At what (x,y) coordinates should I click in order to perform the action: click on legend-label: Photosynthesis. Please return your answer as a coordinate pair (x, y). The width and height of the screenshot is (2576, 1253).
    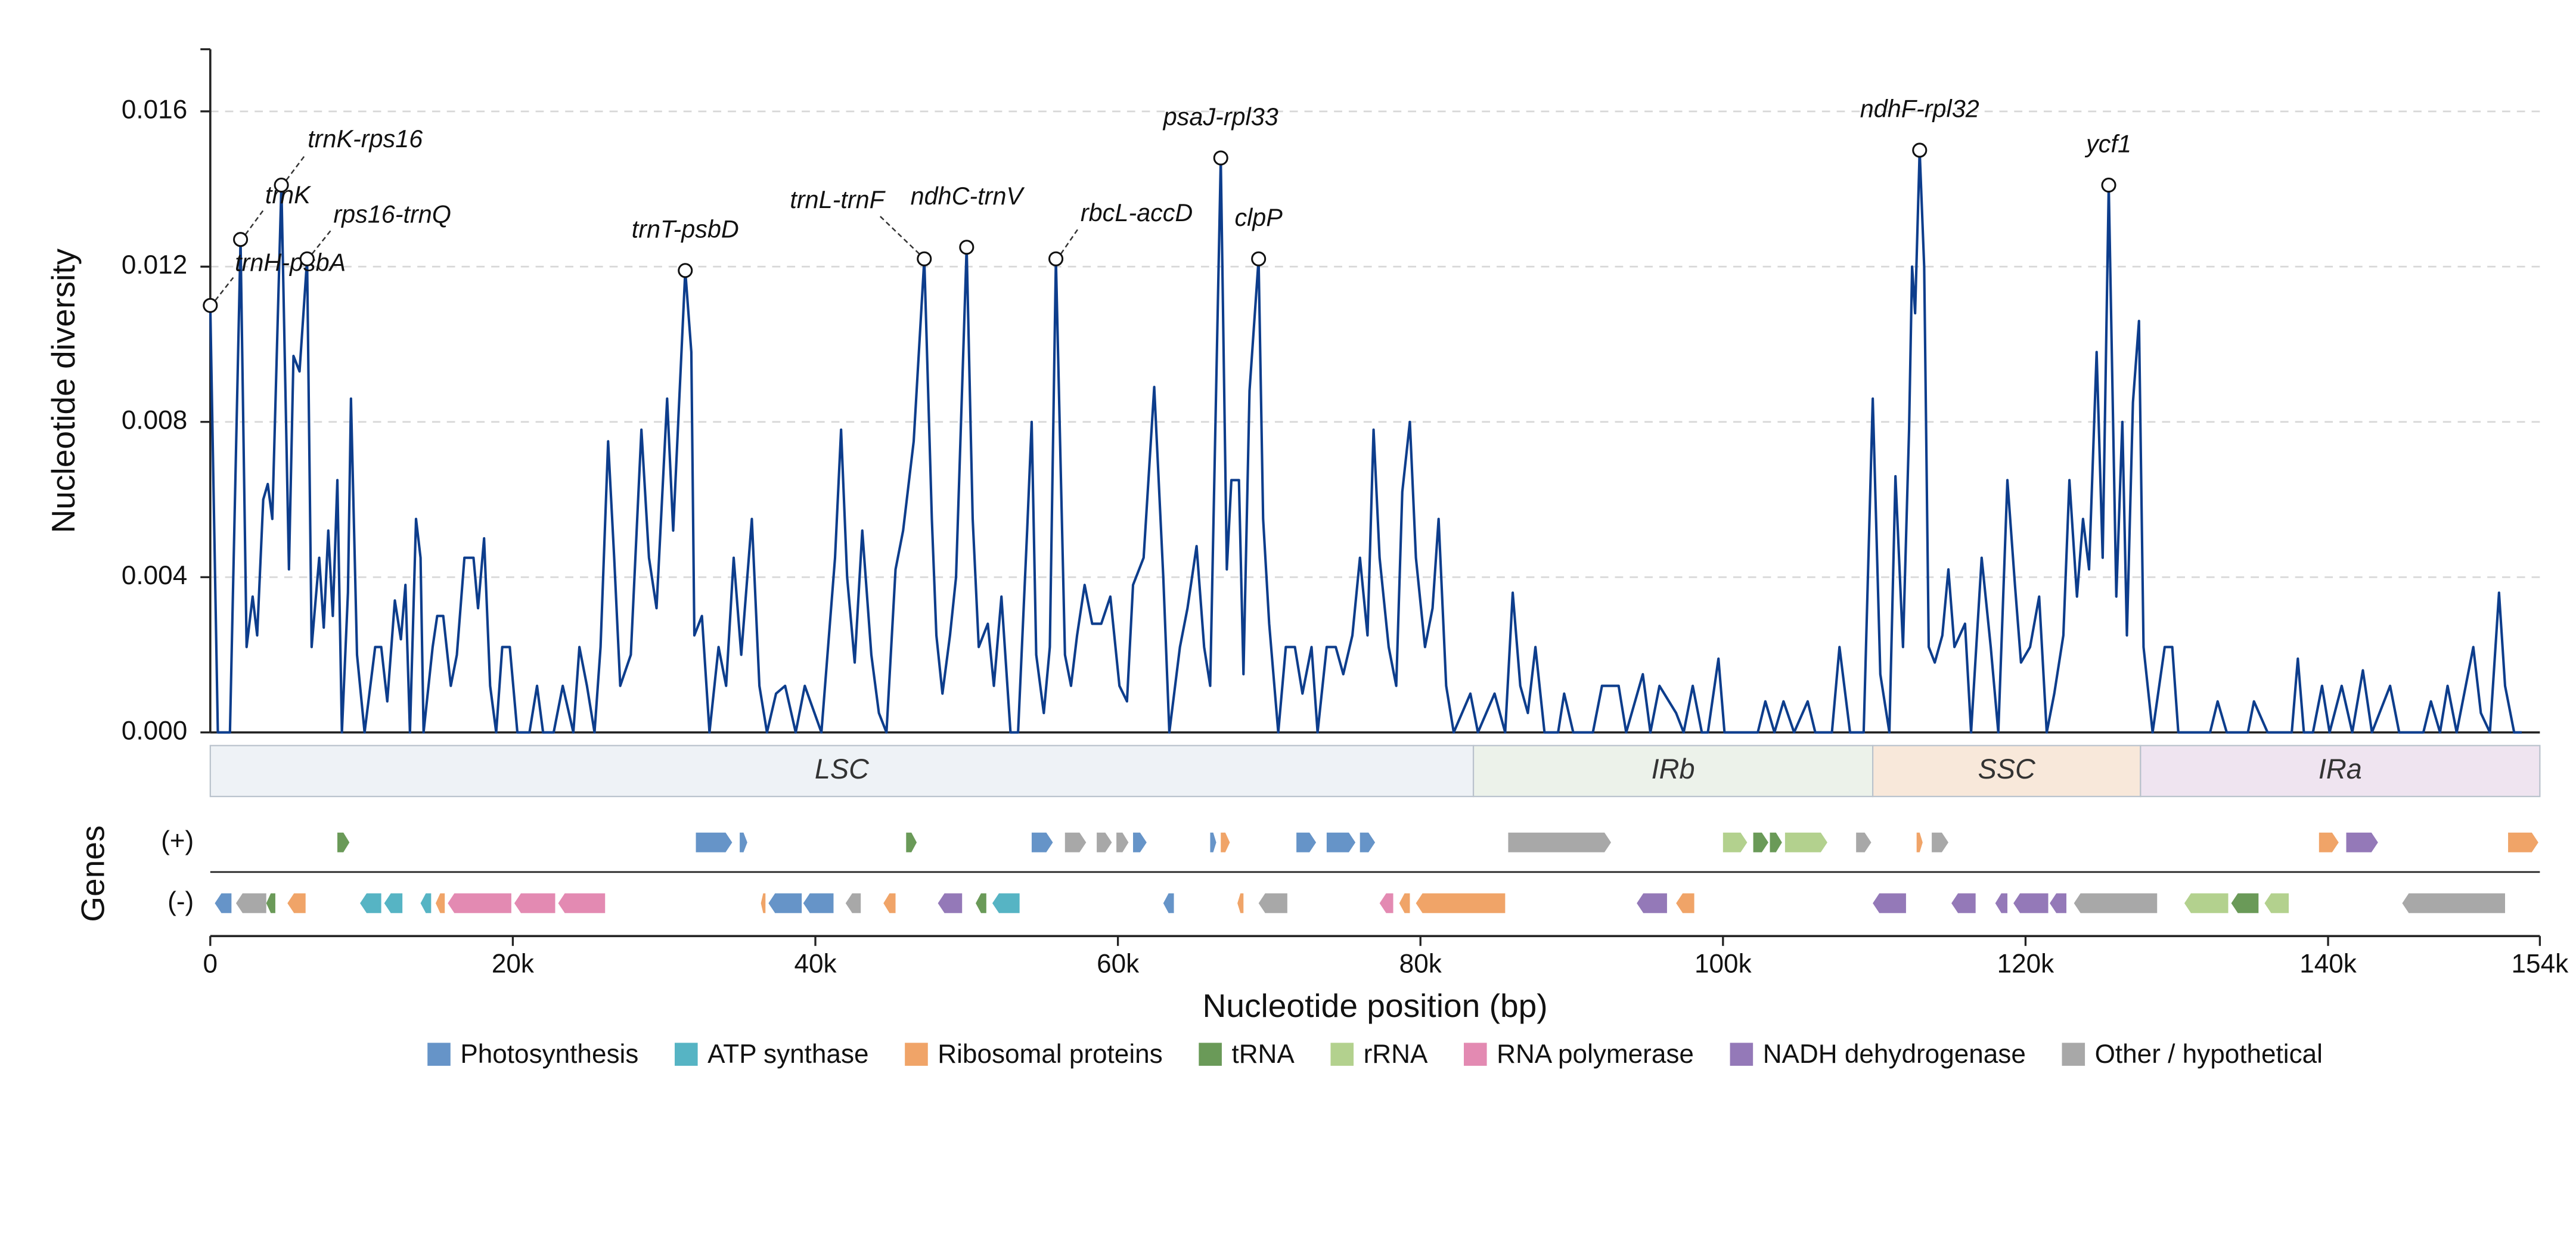
    Looking at the image, I should click on (549, 1054).